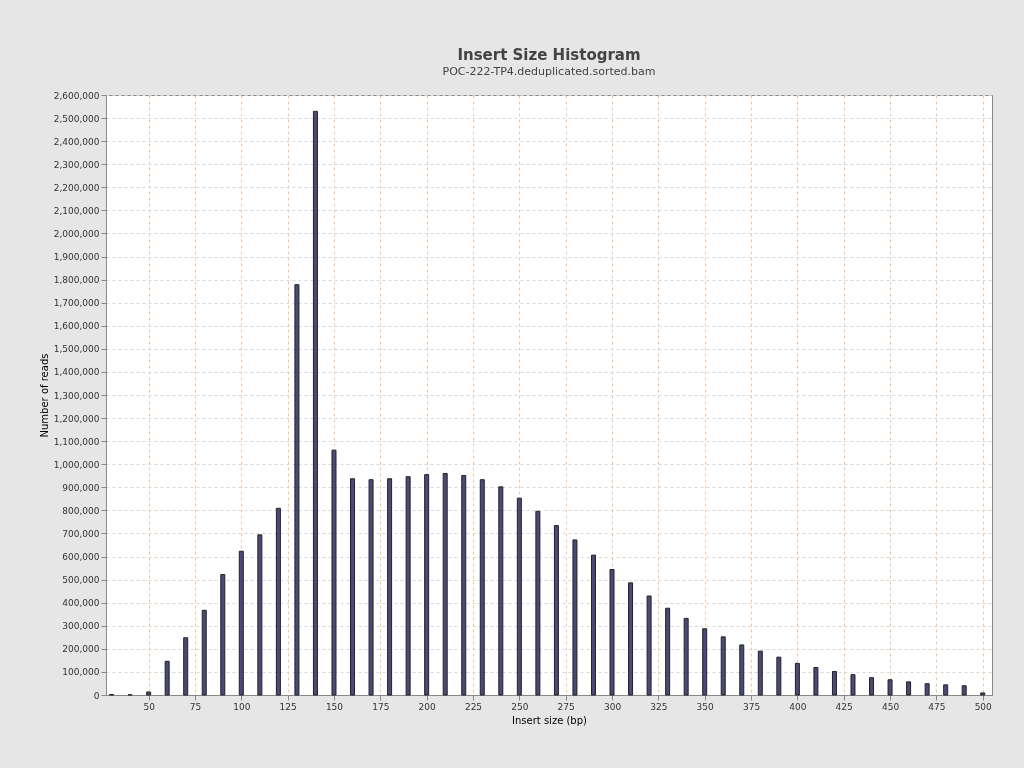 The width and height of the screenshot is (1024, 768). Describe the element at coordinates (81, 649) in the screenshot. I see `y-tick-label: 200,000` at that location.